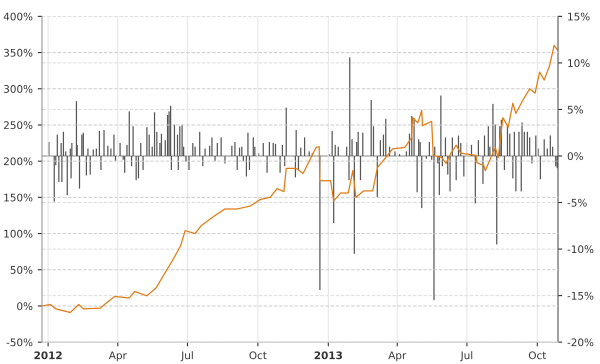 This screenshot has width=600, height=364. Describe the element at coordinates (579, 63) in the screenshot. I see `y2-tick-label: 10%` at that location.